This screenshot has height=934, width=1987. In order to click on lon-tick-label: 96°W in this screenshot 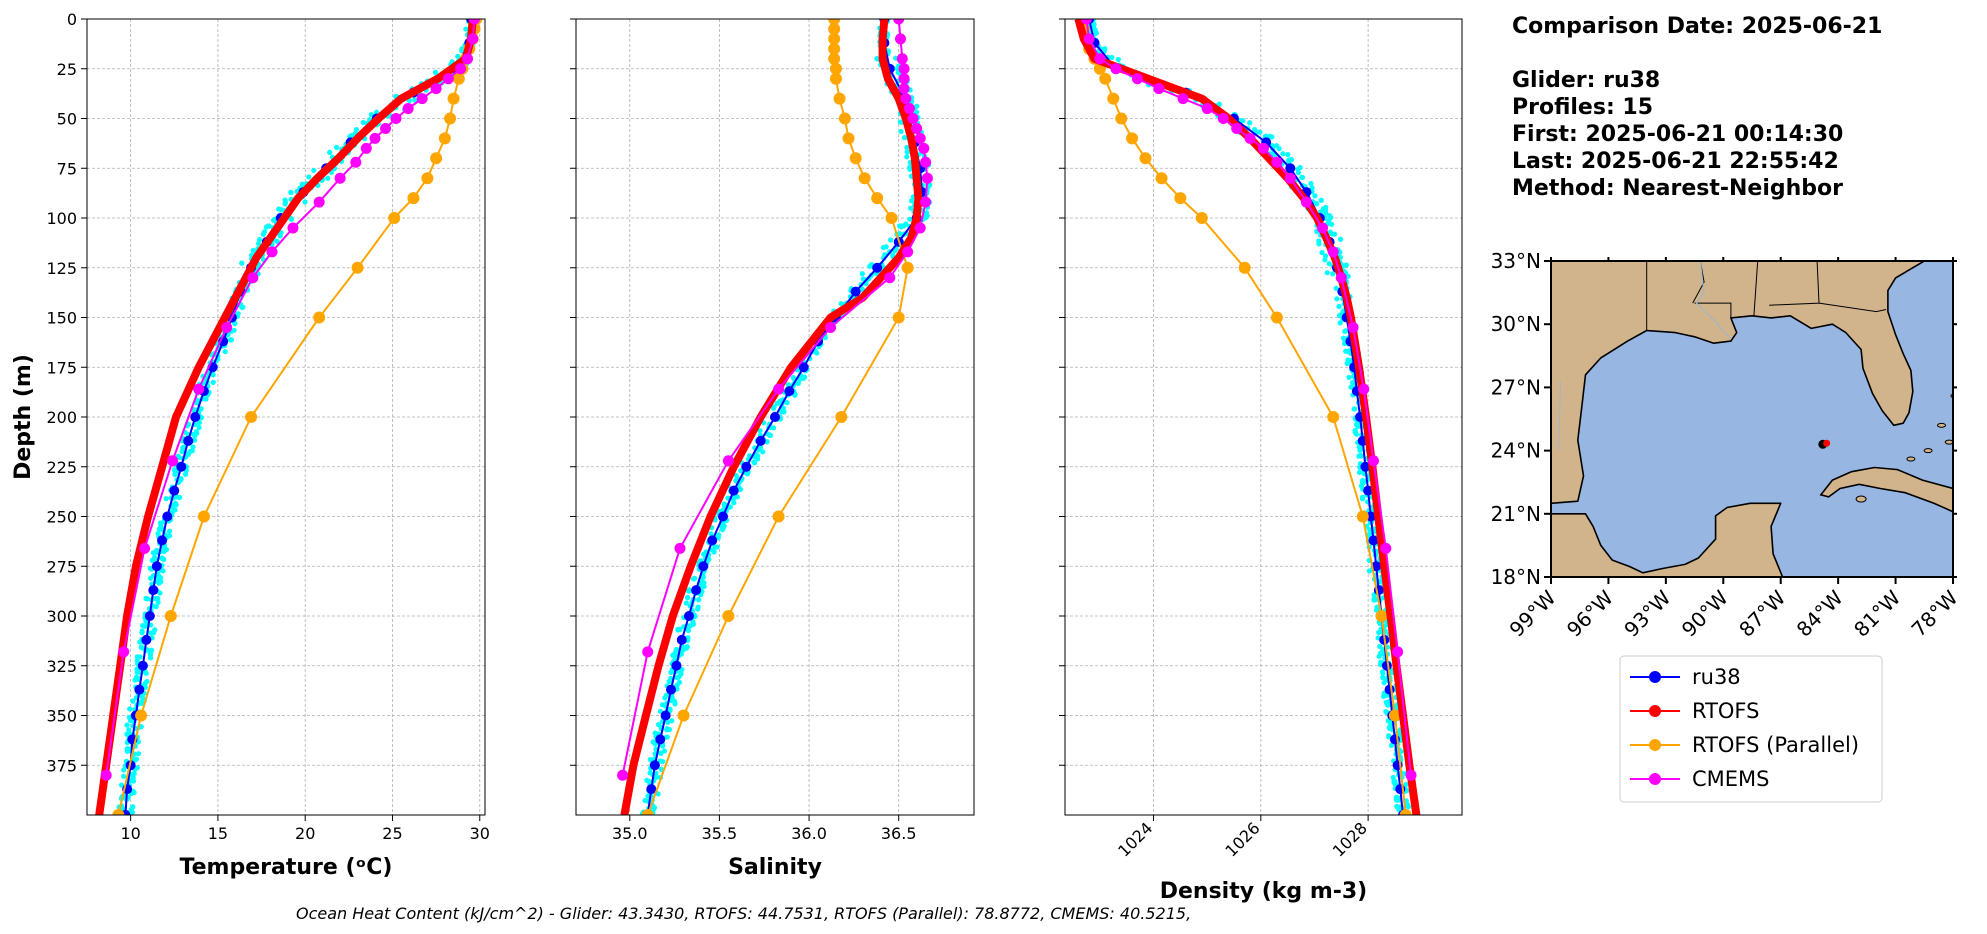, I will do `click(1590, 613)`.